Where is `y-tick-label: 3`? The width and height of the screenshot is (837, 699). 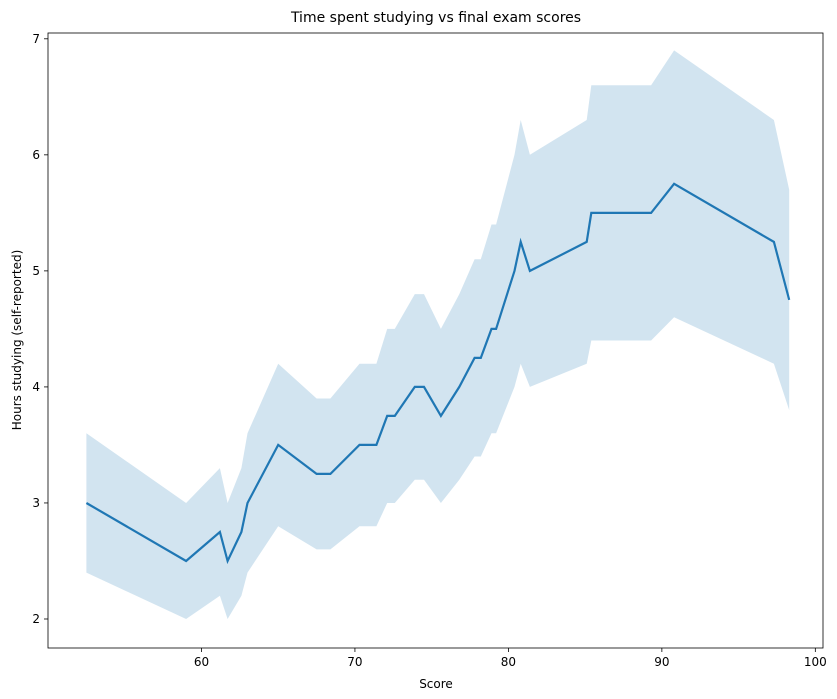
y-tick-label: 3 is located at coordinates (36, 503).